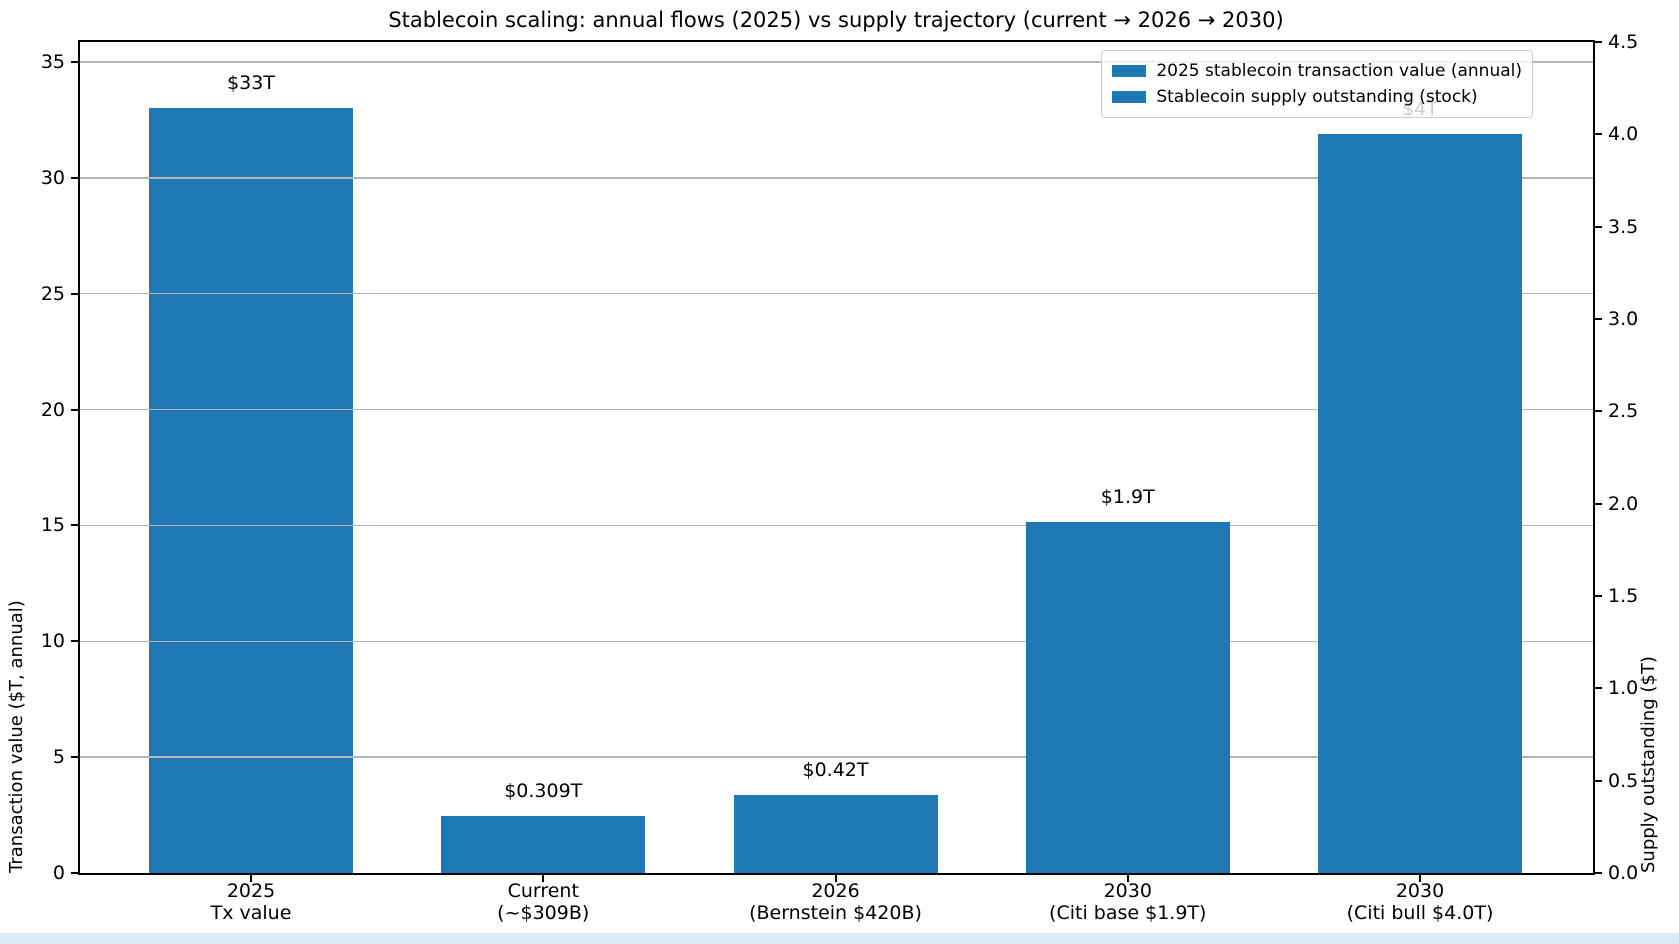 The height and width of the screenshot is (944, 1679). Describe the element at coordinates (1623, 873) in the screenshot. I see `y-tick-label-right: 0.0` at that location.